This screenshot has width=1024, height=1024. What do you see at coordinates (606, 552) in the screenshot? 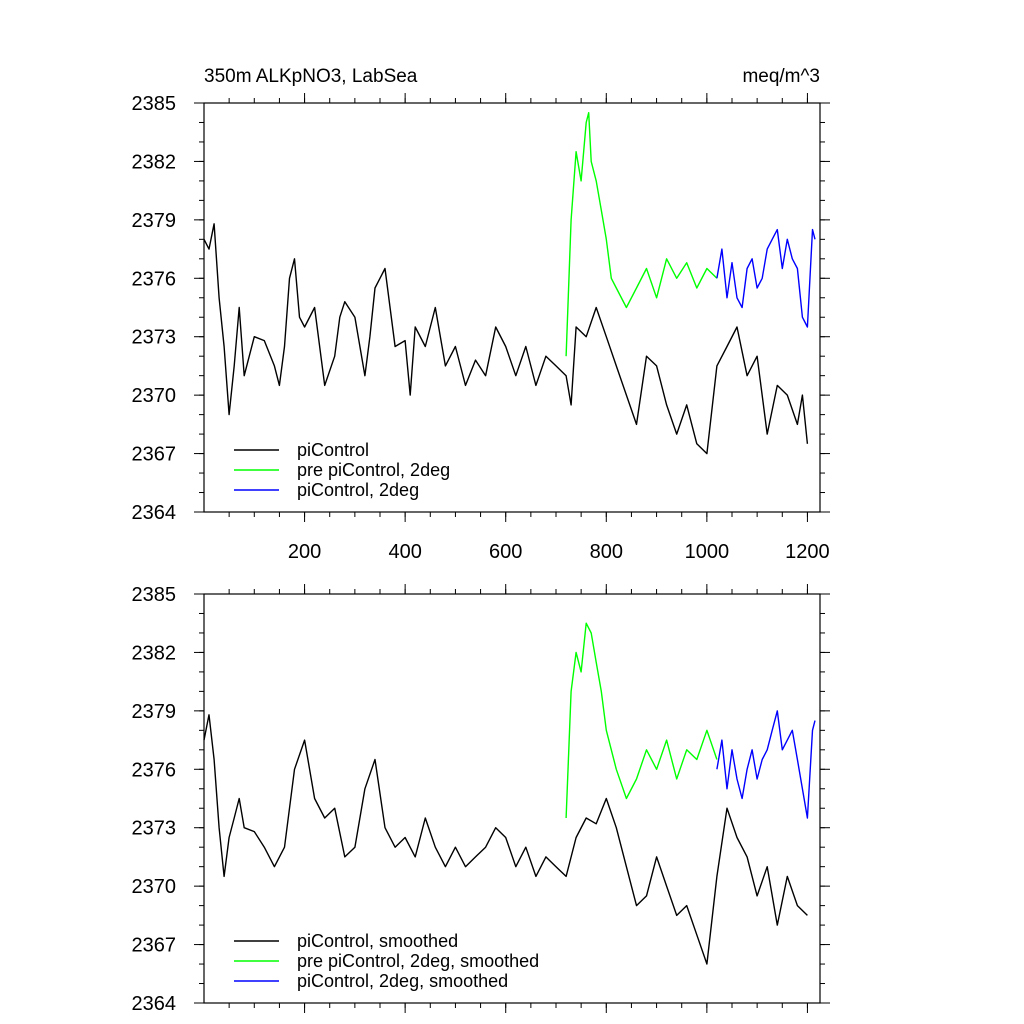
I see `x-tick-label: 800` at bounding box center [606, 552].